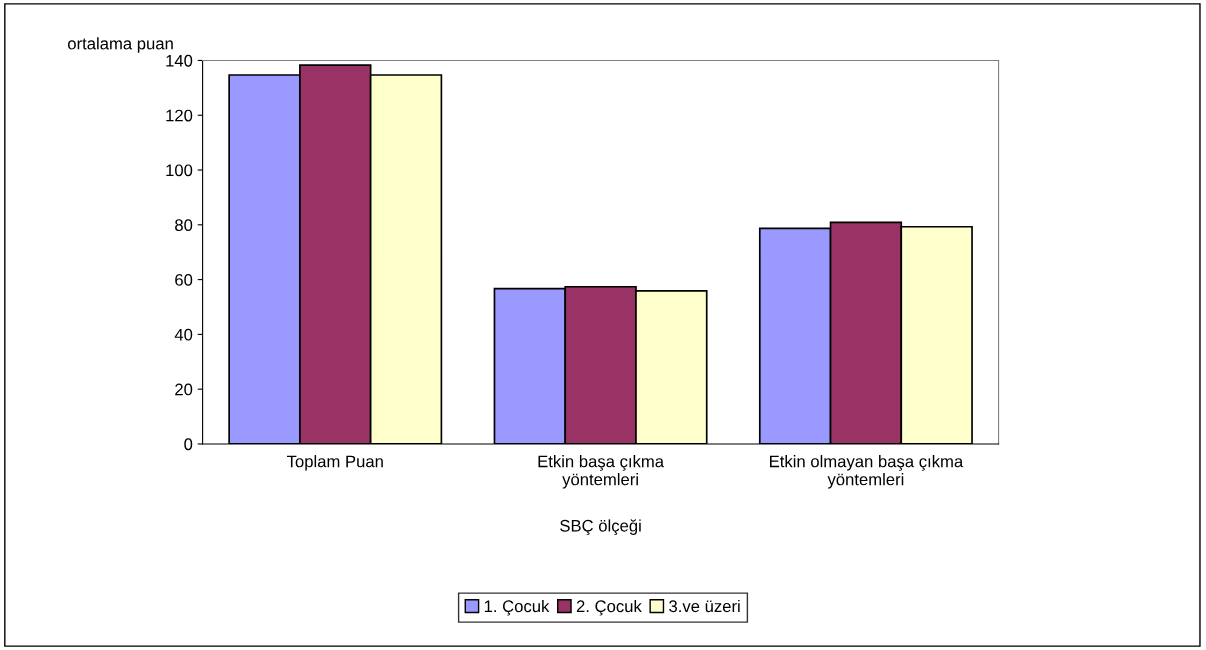 Image resolution: width=1206 pixels, height=650 pixels. What do you see at coordinates (120, 45) in the screenshot?
I see `y-axis-title: ortalama puan` at bounding box center [120, 45].